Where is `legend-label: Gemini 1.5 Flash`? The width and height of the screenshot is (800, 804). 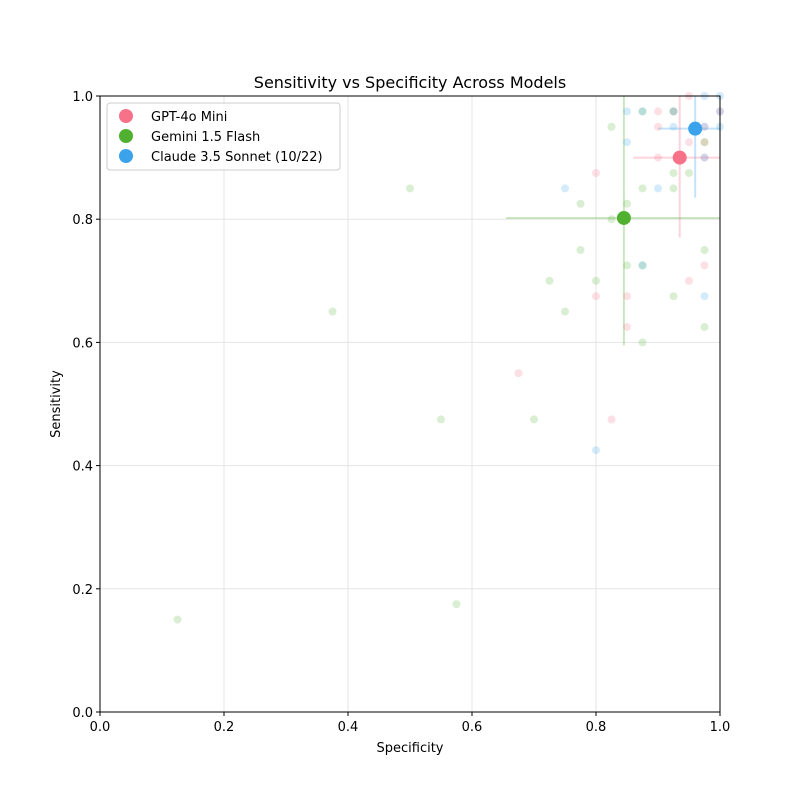 legend-label: Gemini 1.5 Flash is located at coordinates (205, 137).